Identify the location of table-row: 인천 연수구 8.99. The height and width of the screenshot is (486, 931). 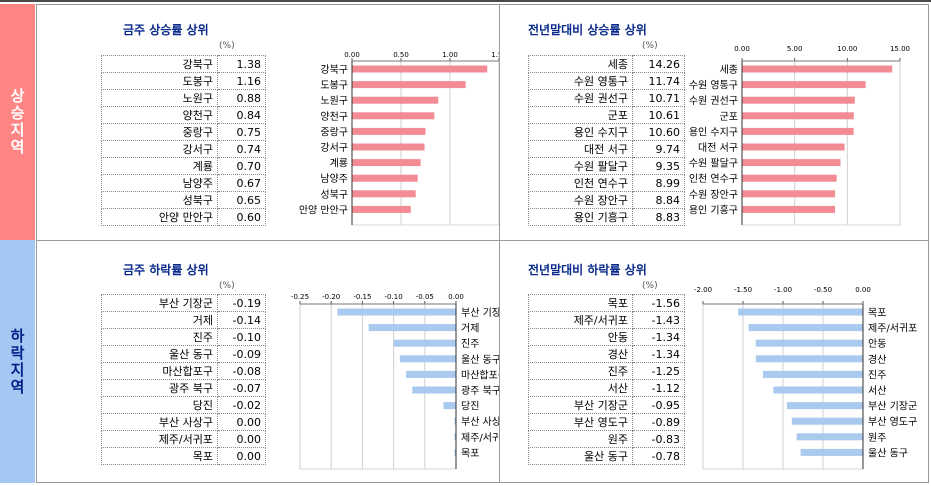
(606, 183).